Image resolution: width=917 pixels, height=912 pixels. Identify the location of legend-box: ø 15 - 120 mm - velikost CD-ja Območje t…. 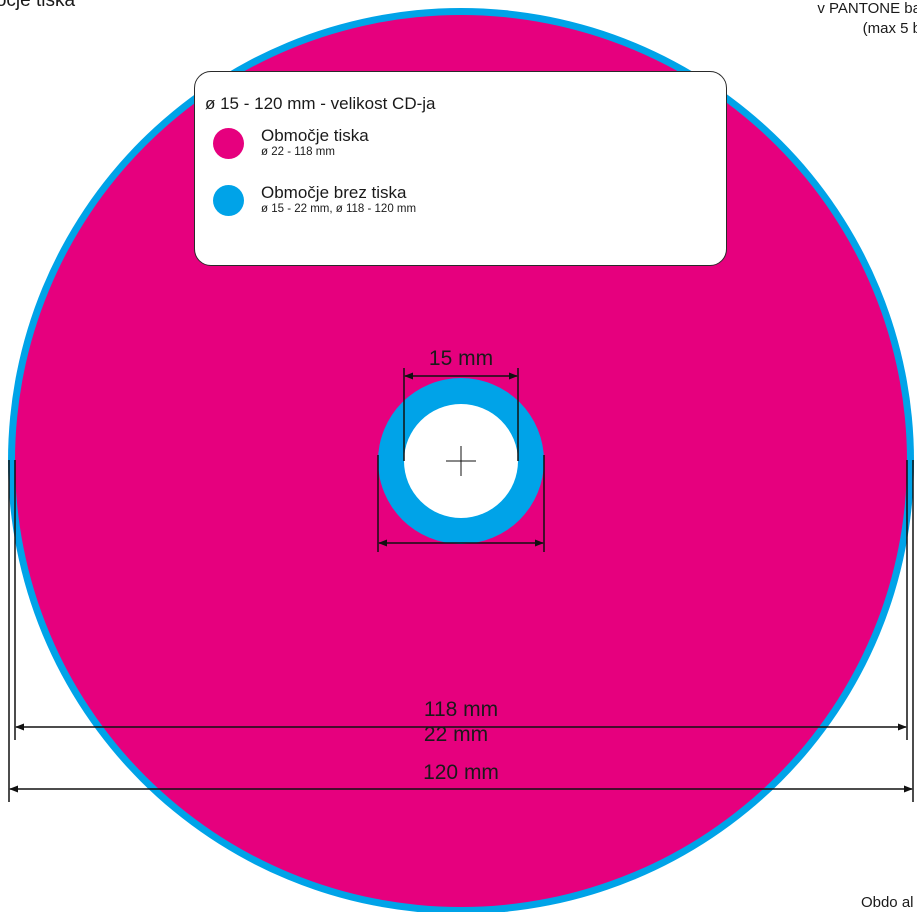
(460, 168).